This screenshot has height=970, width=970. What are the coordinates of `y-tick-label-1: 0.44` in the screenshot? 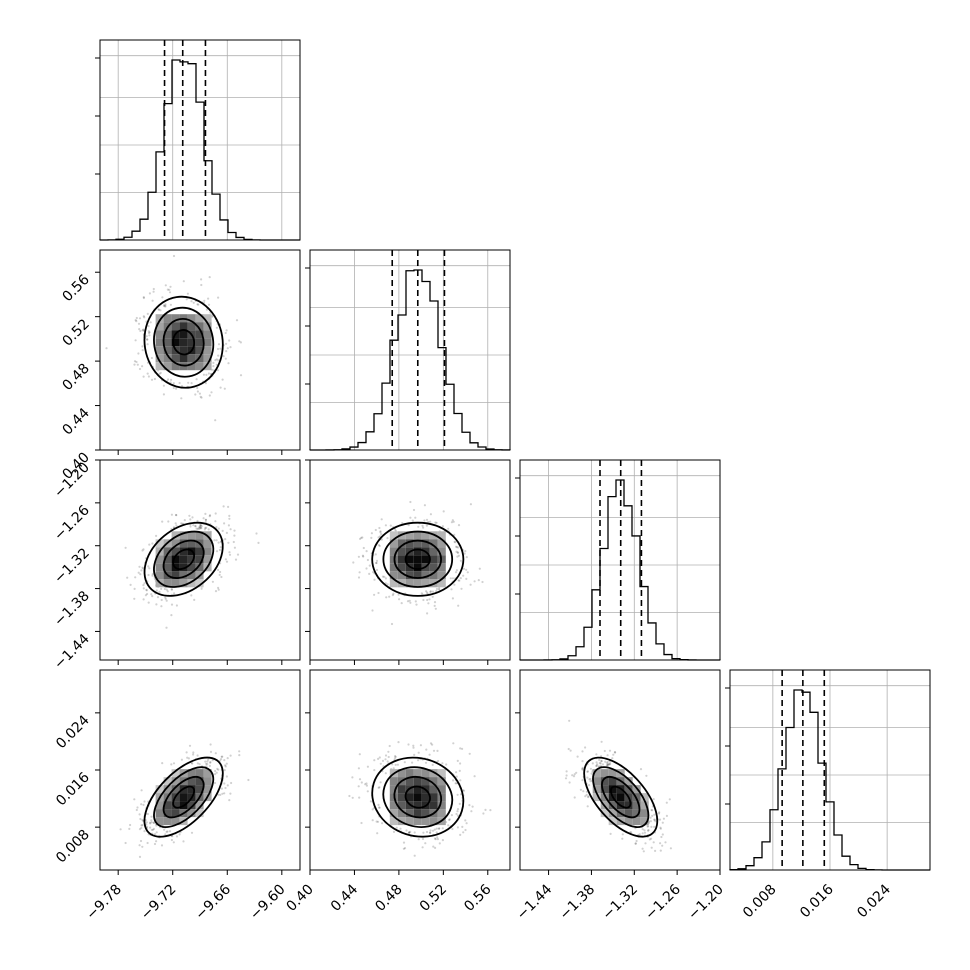 It's located at (75, 421).